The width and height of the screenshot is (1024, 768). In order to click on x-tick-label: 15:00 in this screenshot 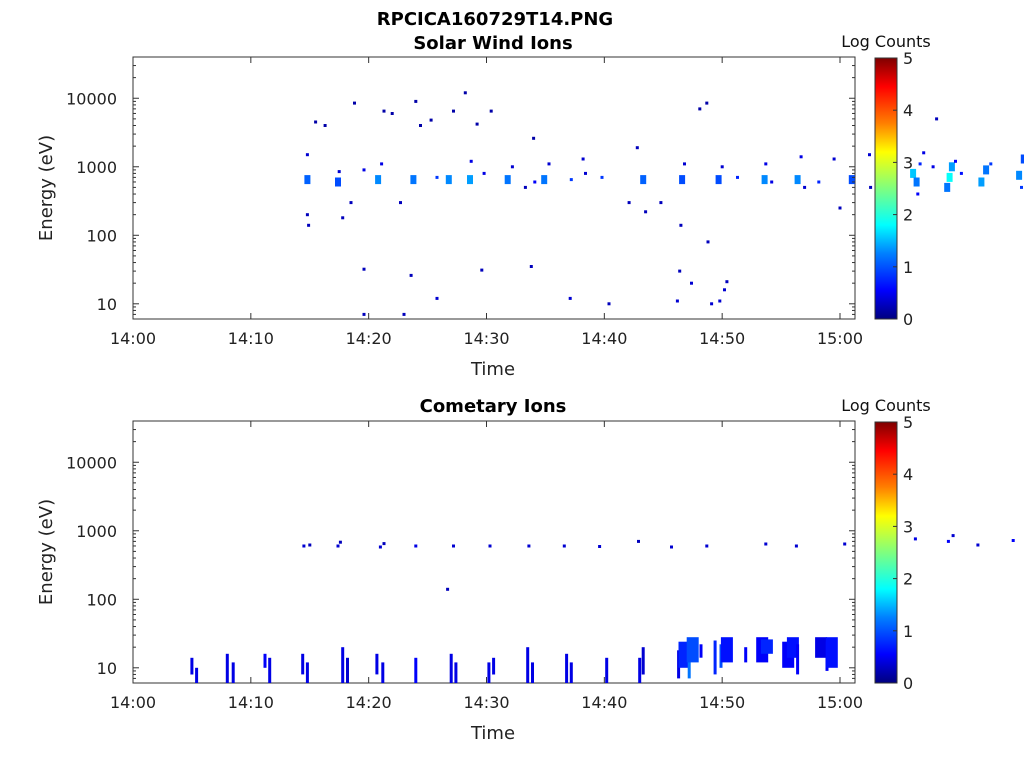, I will do `click(840, 338)`.